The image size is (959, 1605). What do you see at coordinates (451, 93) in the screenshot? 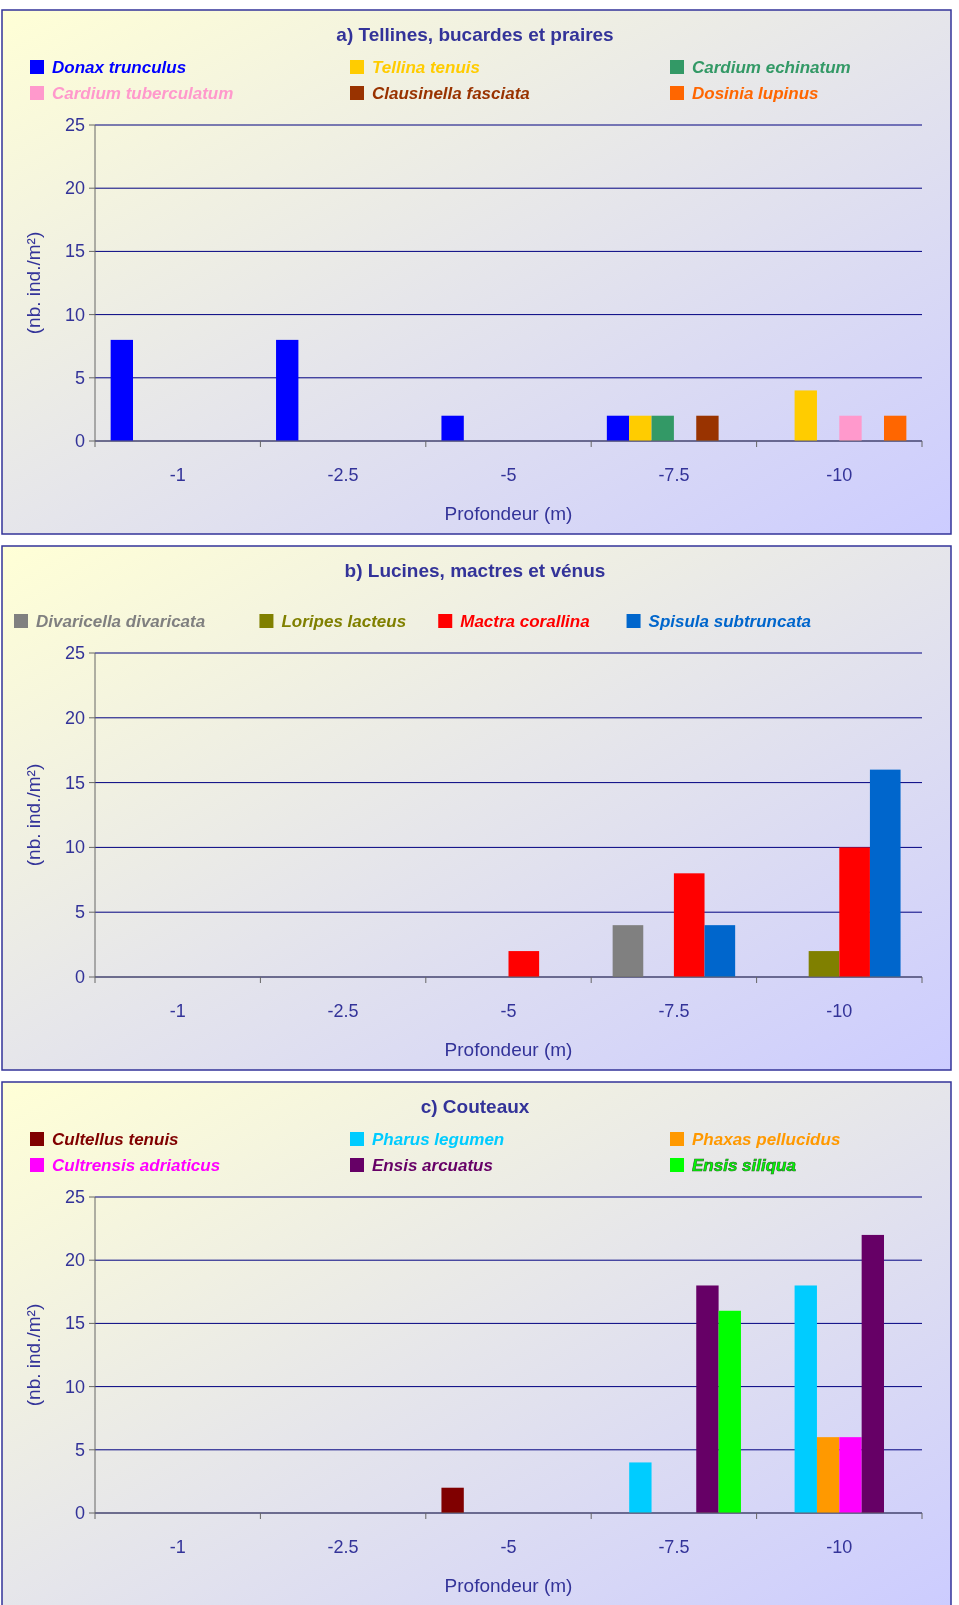
I see `legend-label: Clausinella fasciata` at bounding box center [451, 93].